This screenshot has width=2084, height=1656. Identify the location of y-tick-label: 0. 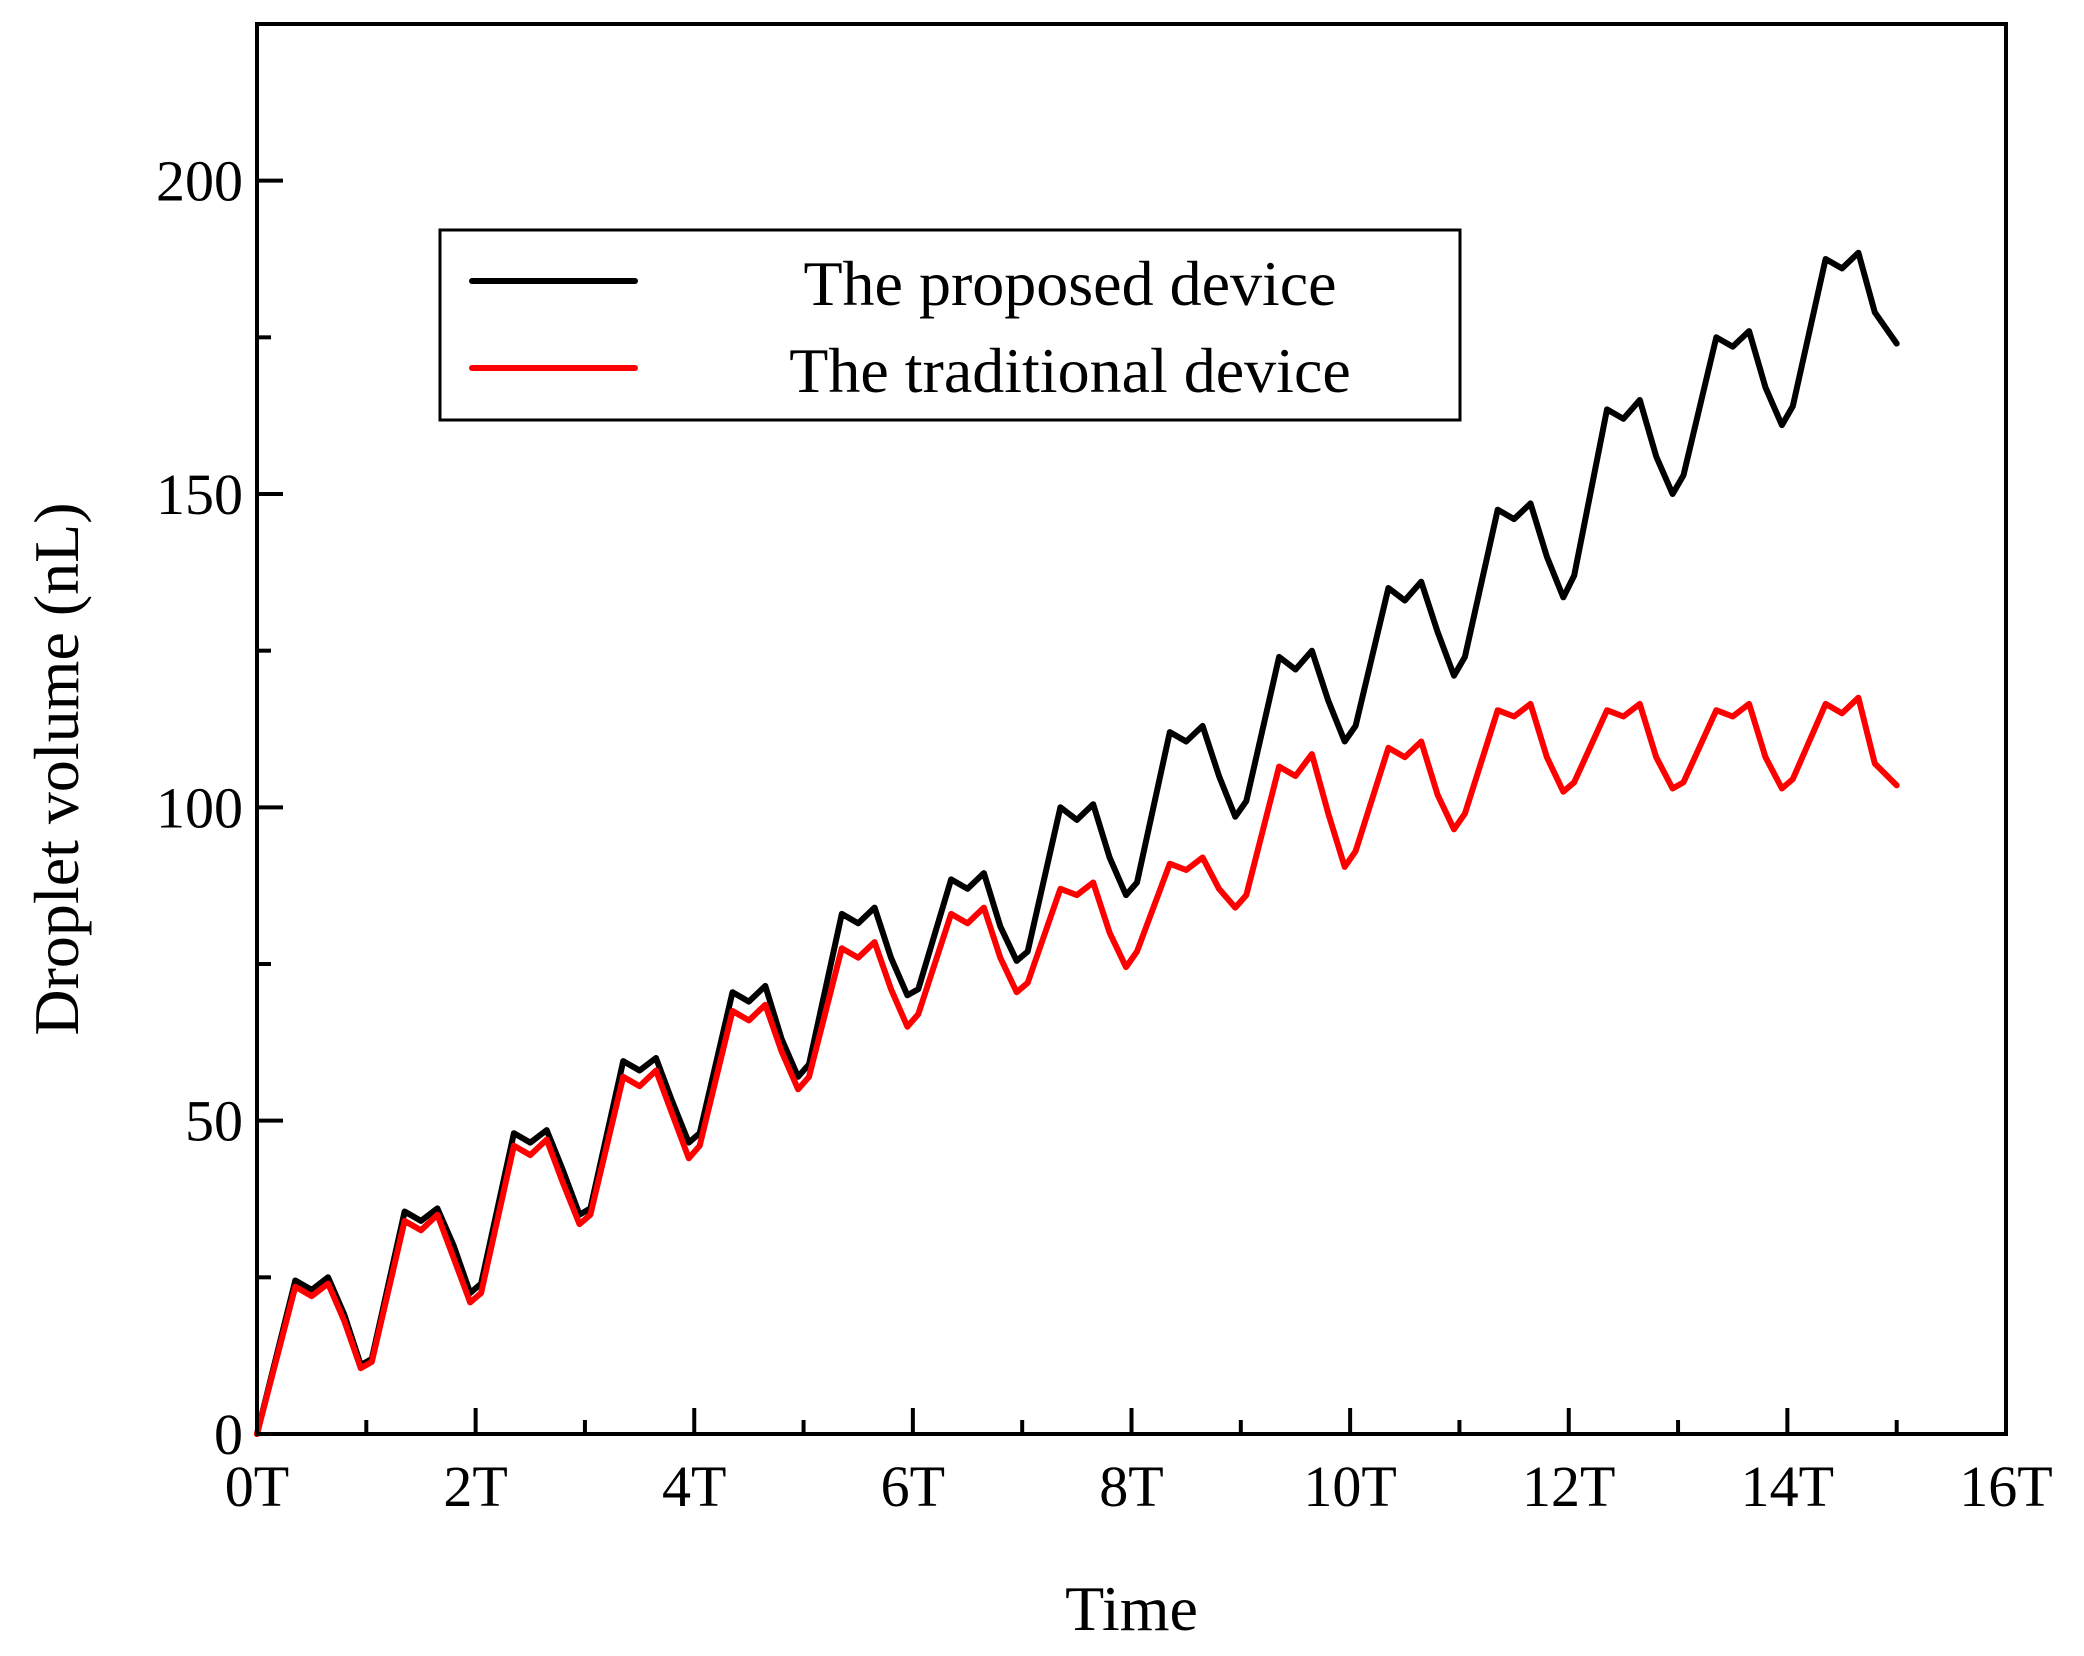
(228, 1434).